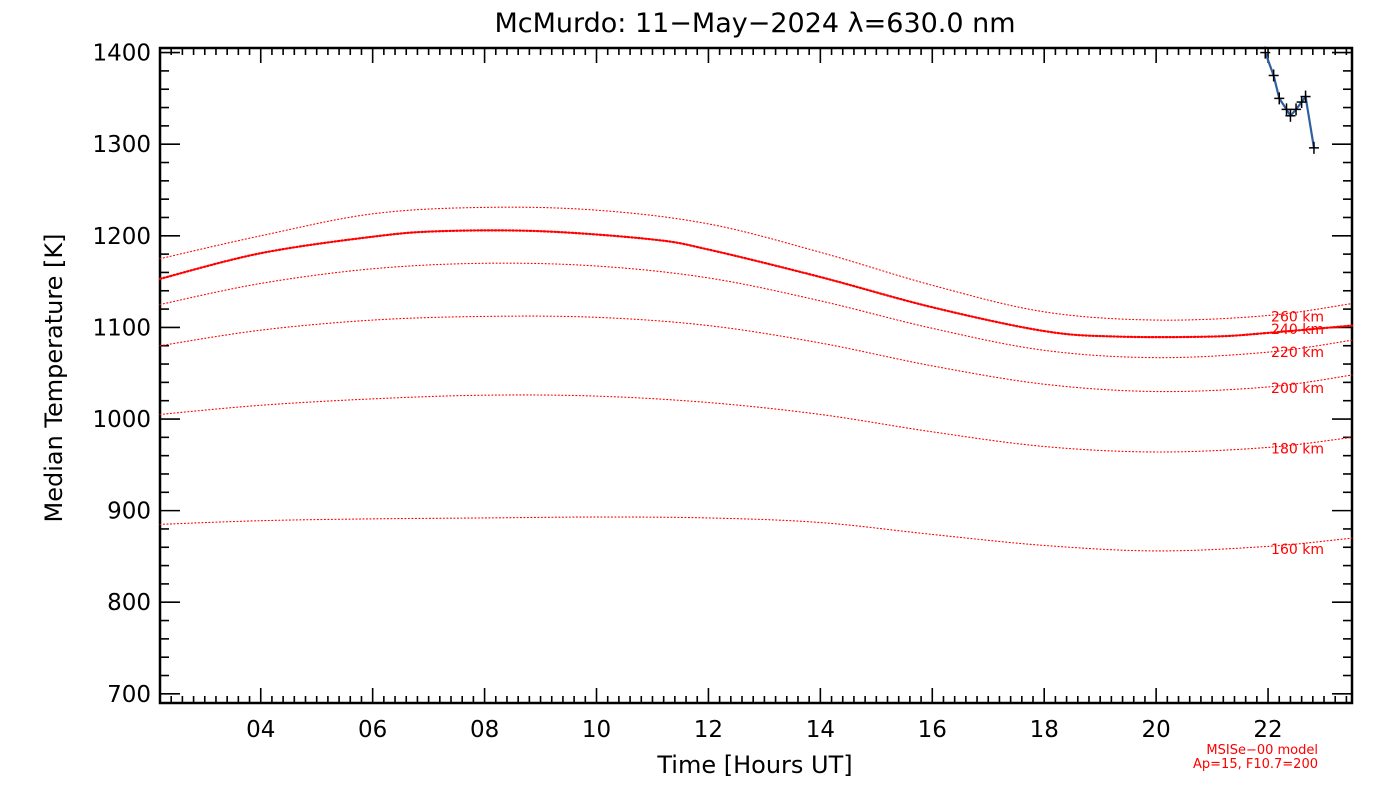  I want to click on x-tick-label: 14, so click(820, 730).